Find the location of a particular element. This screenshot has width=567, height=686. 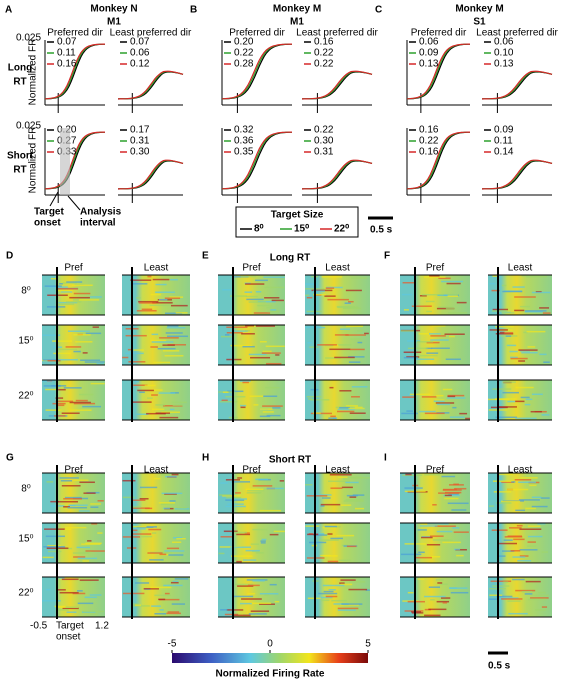

legend-value: 0.11 is located at coordinates (66, 53).